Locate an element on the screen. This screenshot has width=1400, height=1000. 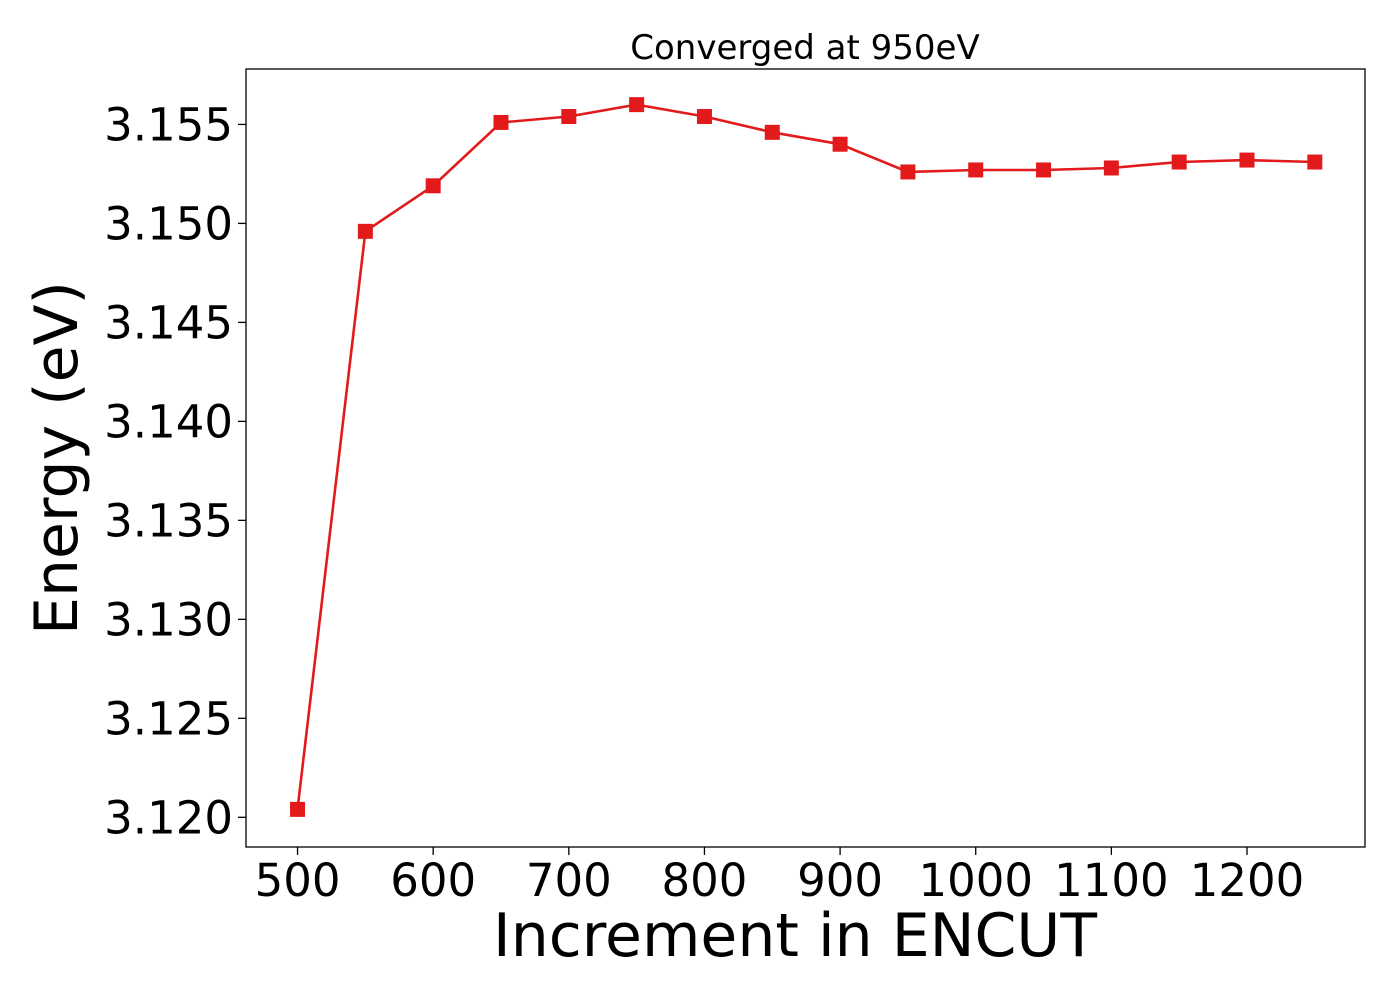
x-tick-label: 1200 is located at coordinates (1247, 880).